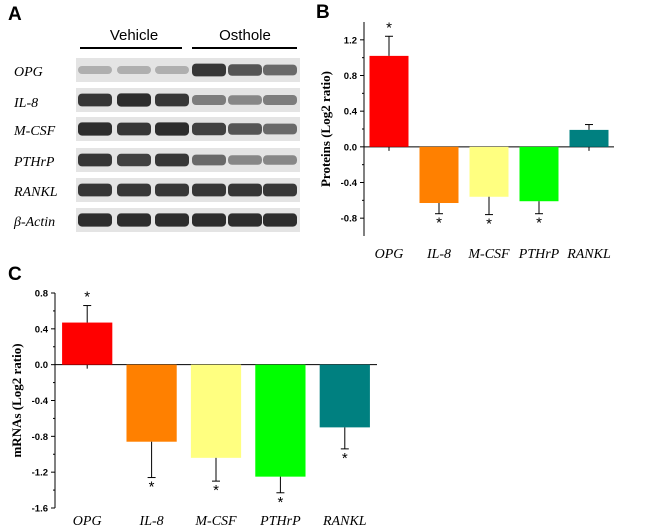  What do you see at coordinates (34, 222) in the screenshot?
I see `blot-label-beta-actin: β-Actin` at bounding box center [34, 222].